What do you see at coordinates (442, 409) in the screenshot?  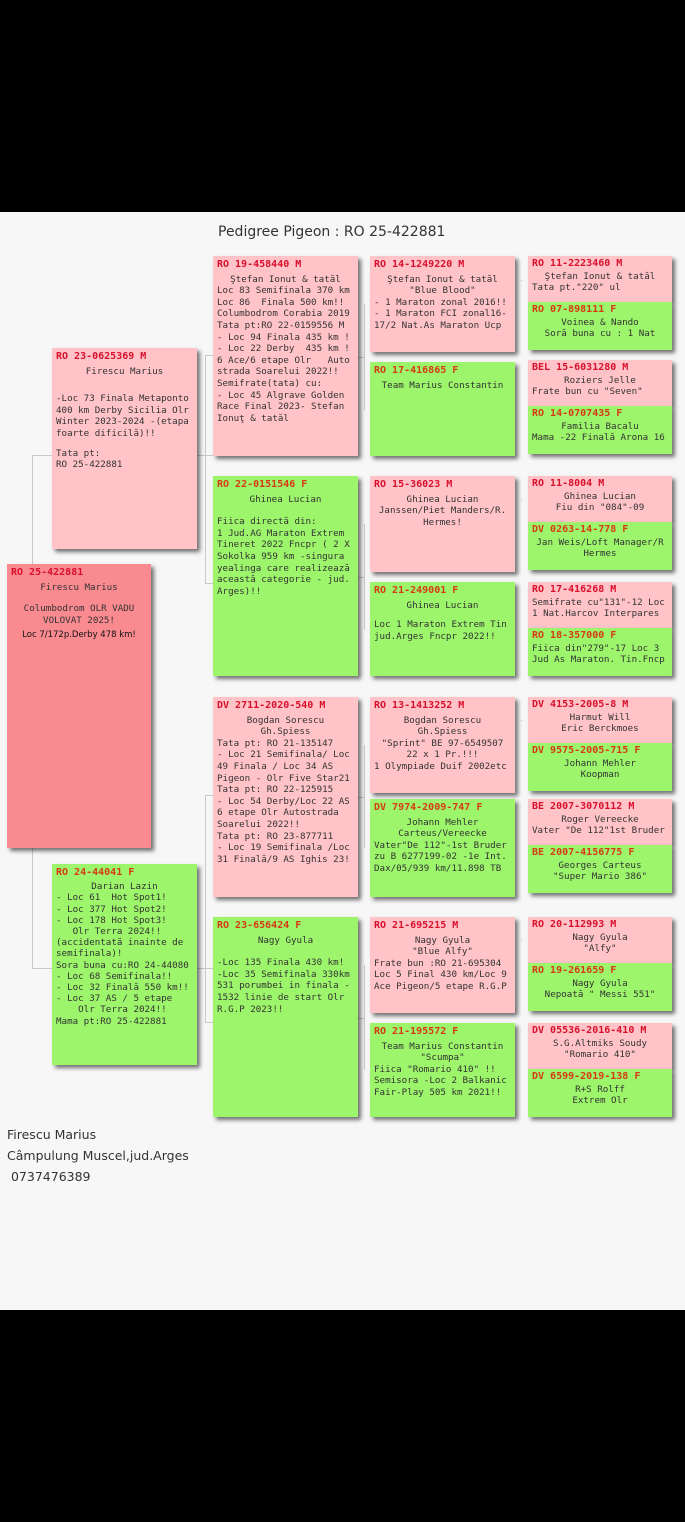 I see `great-grandparent-card: RO 17-416865 F Team Marius Constantin` at bounding box center [442, 409].